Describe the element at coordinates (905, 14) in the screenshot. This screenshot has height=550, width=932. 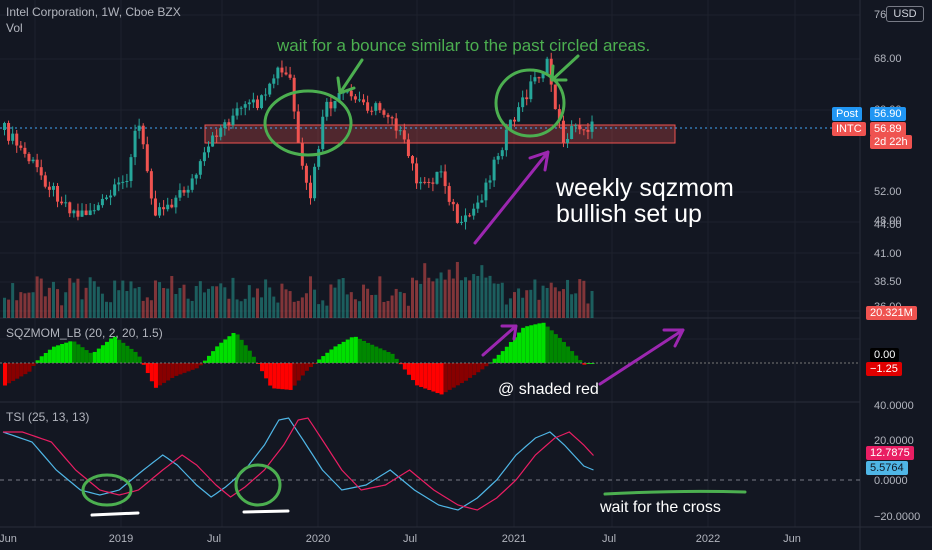
I see `currency-button: USD` at that location.